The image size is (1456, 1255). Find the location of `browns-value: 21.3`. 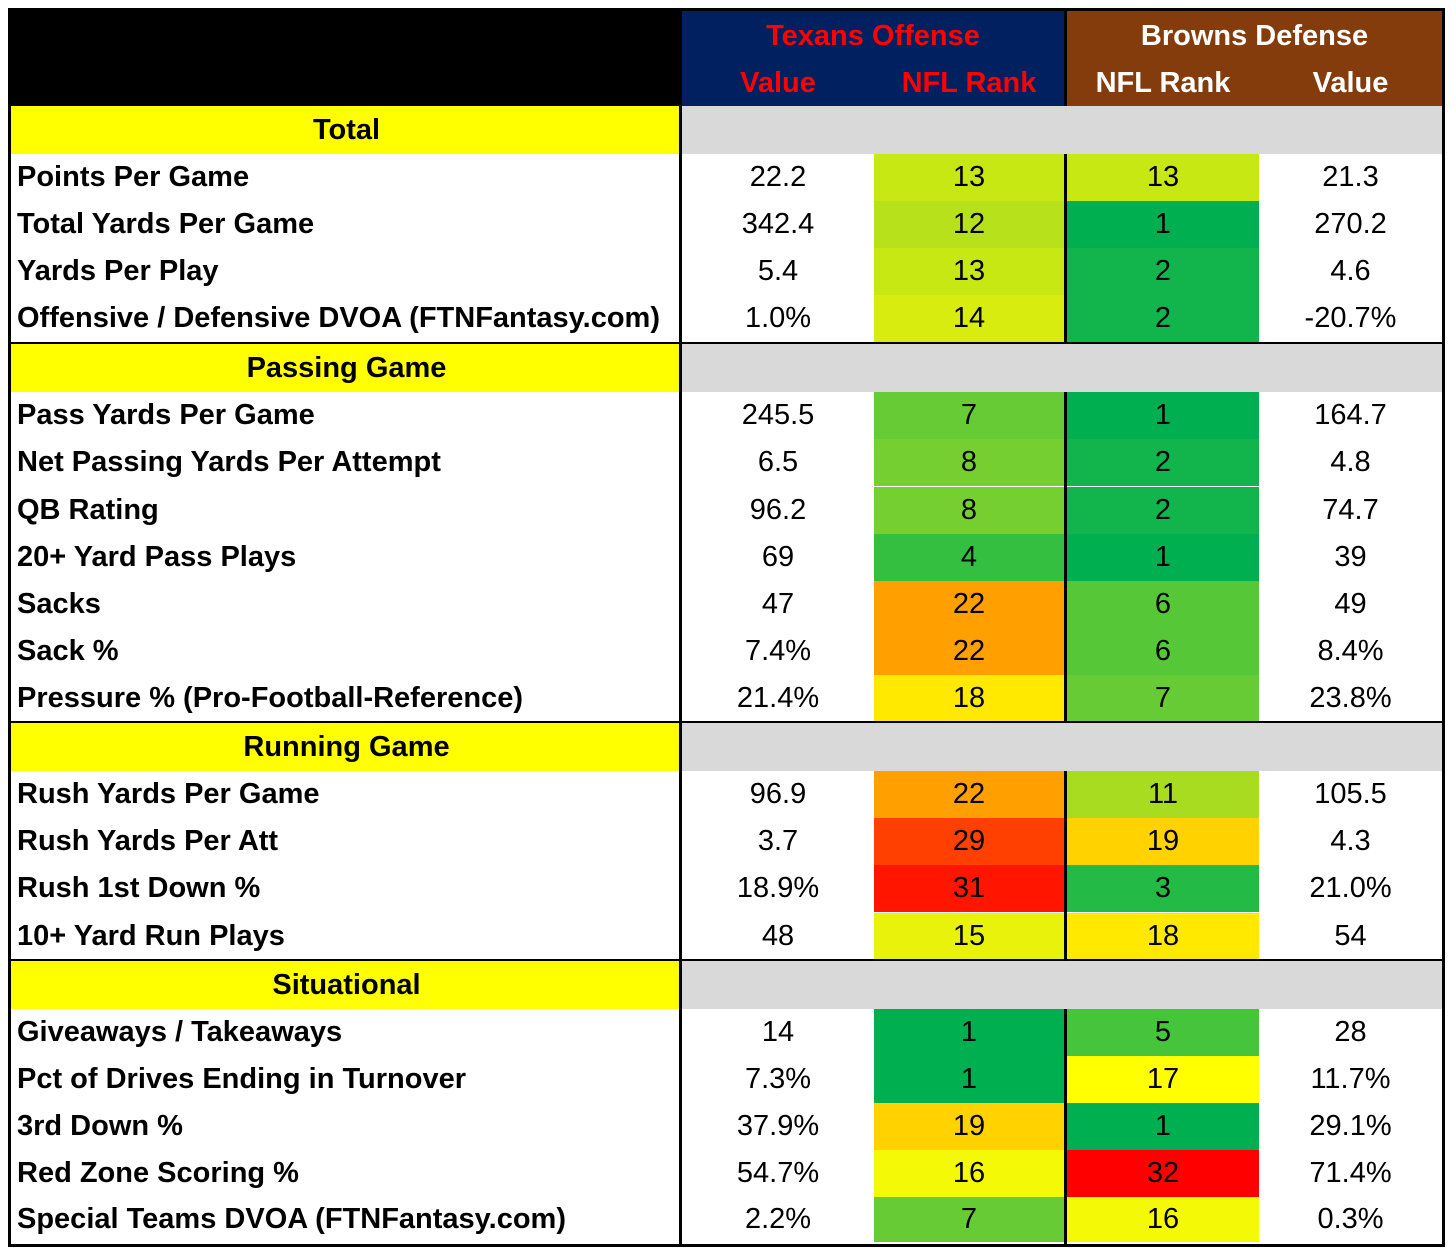

browns-value: 21.3 is located at coordinates (1350, 177).